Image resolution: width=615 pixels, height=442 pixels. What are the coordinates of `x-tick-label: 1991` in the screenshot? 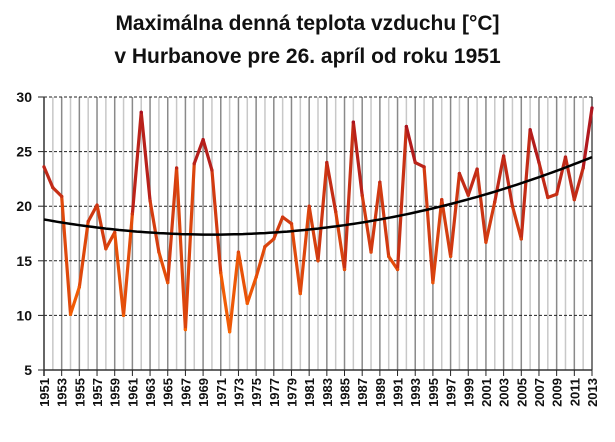 It's located at (398, 392).